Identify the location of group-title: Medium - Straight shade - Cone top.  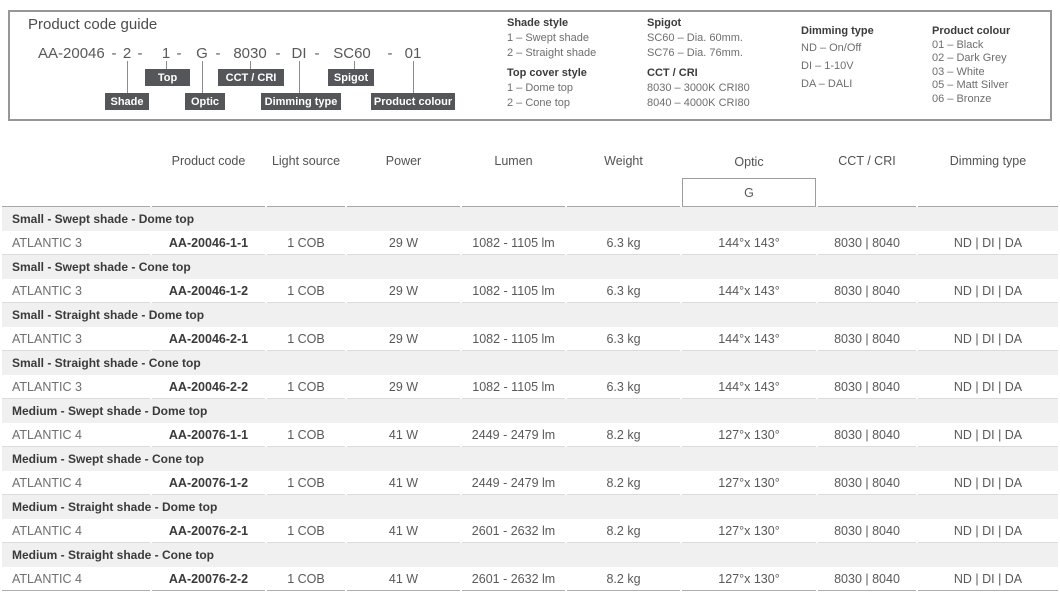
(530, 555).